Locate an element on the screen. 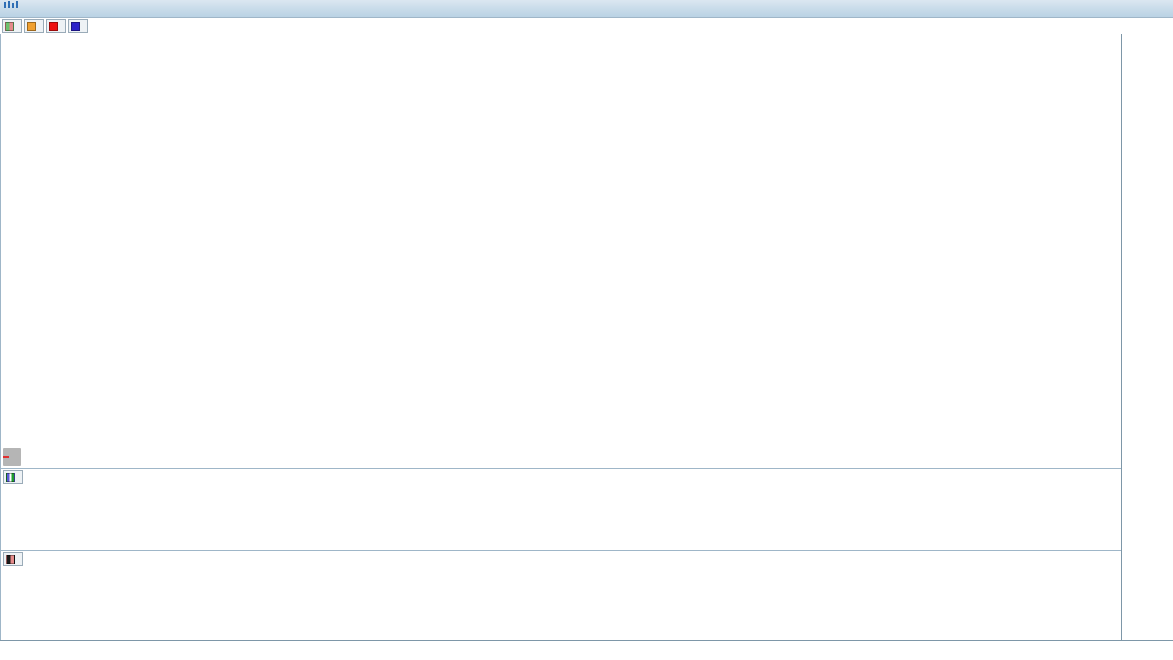 This screenshot has width=1173, height=660. legend-item-sma100 is located at coordinates (34, 26).